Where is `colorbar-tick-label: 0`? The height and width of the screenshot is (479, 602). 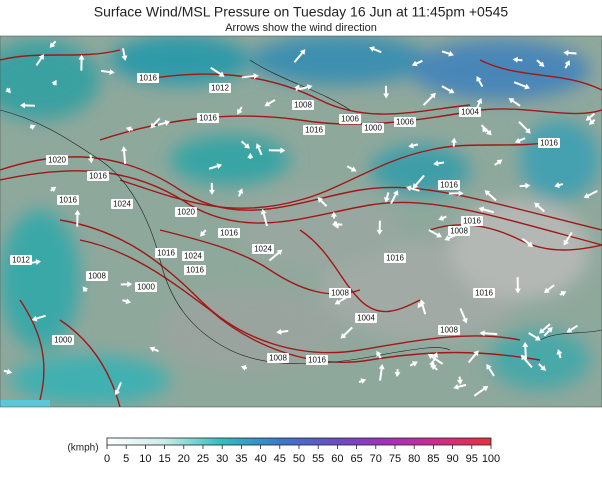
colorbar-tick-label: 0 is located at coordinates (107, 459).